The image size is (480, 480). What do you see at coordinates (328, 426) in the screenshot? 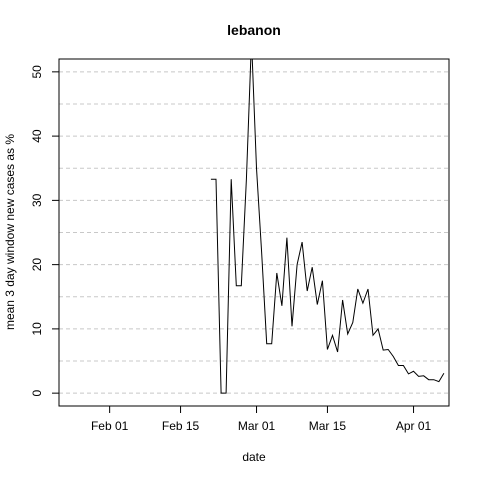
I see `x-tick-label: Mar 15` at bounding box center [328, 426].